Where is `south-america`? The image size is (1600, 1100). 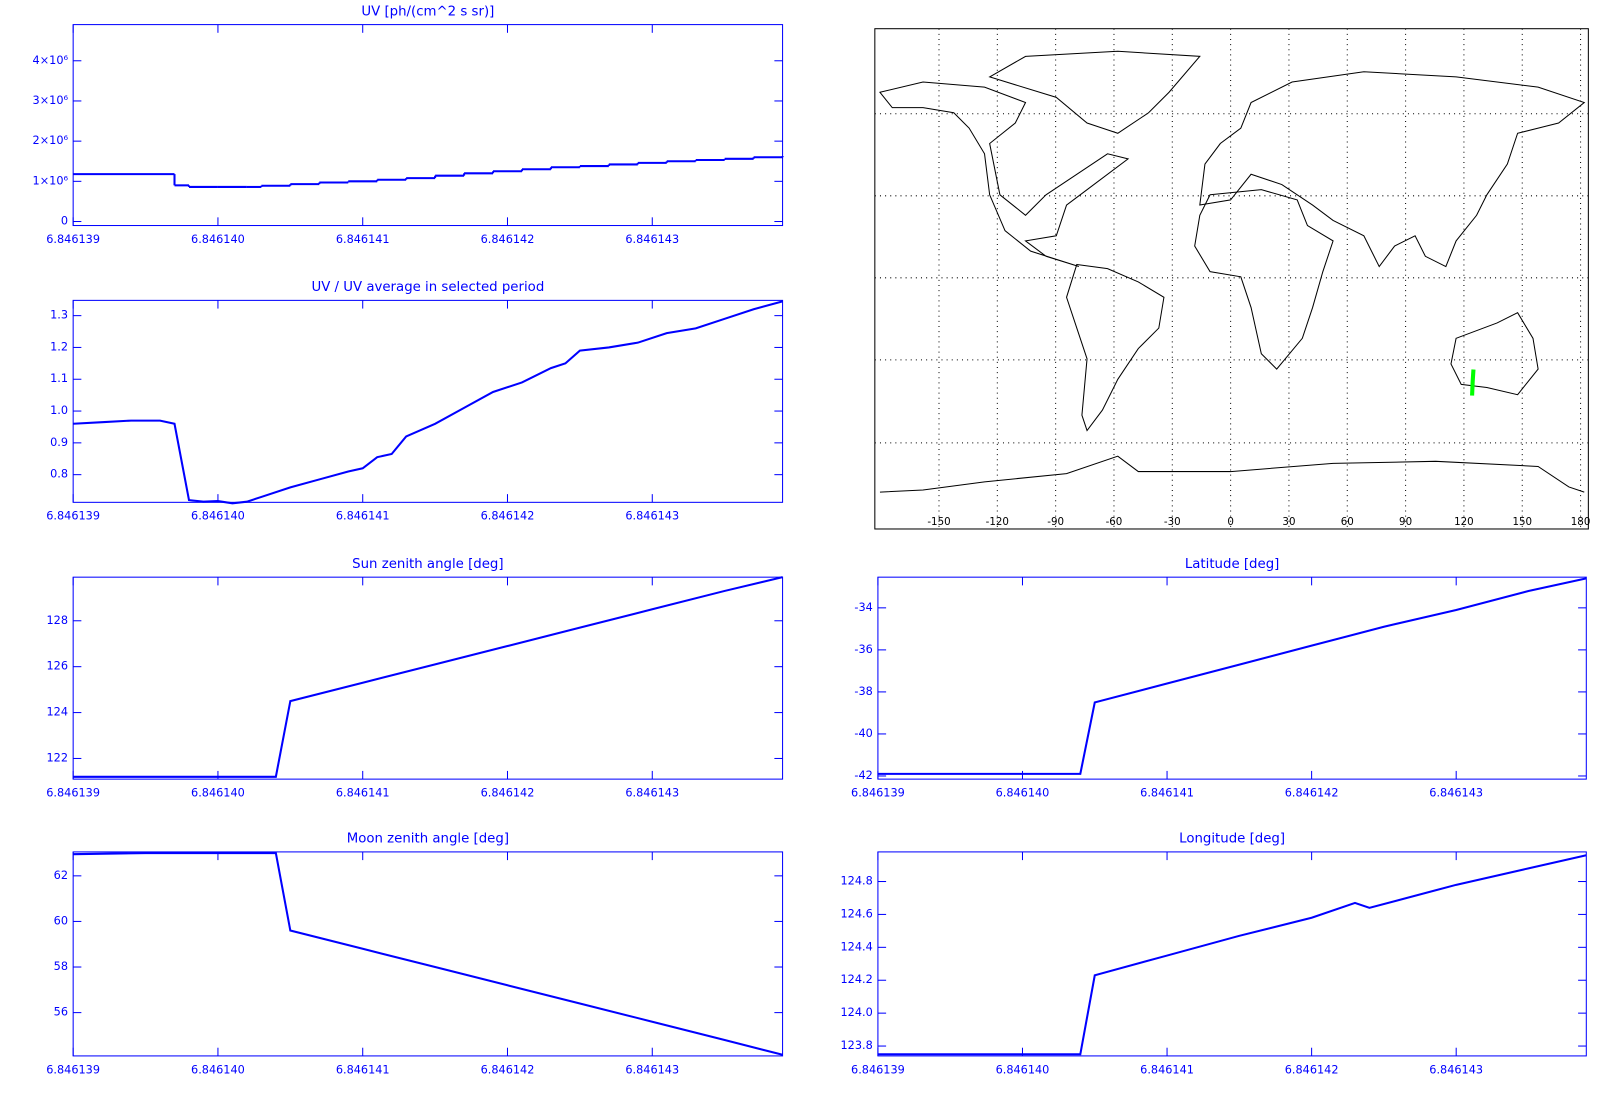 south-america is located at coordinates (1115, 347).